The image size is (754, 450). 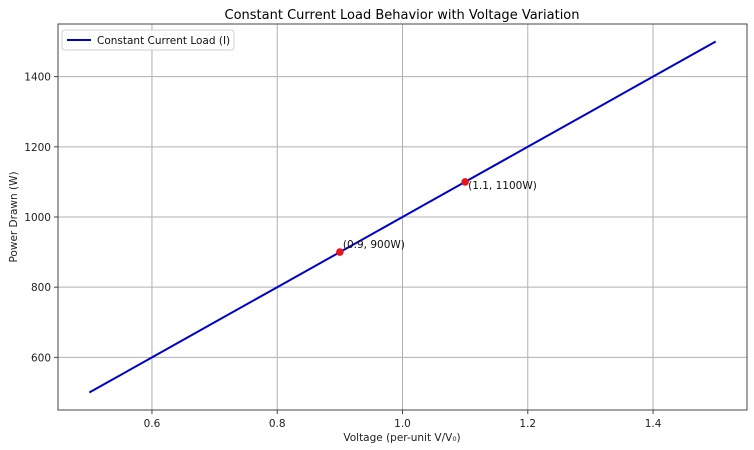 What do you see at coordinates (37, 218) in the screenshot?
I see `y-tick-label: 1000` at bounding box center [37, 218].